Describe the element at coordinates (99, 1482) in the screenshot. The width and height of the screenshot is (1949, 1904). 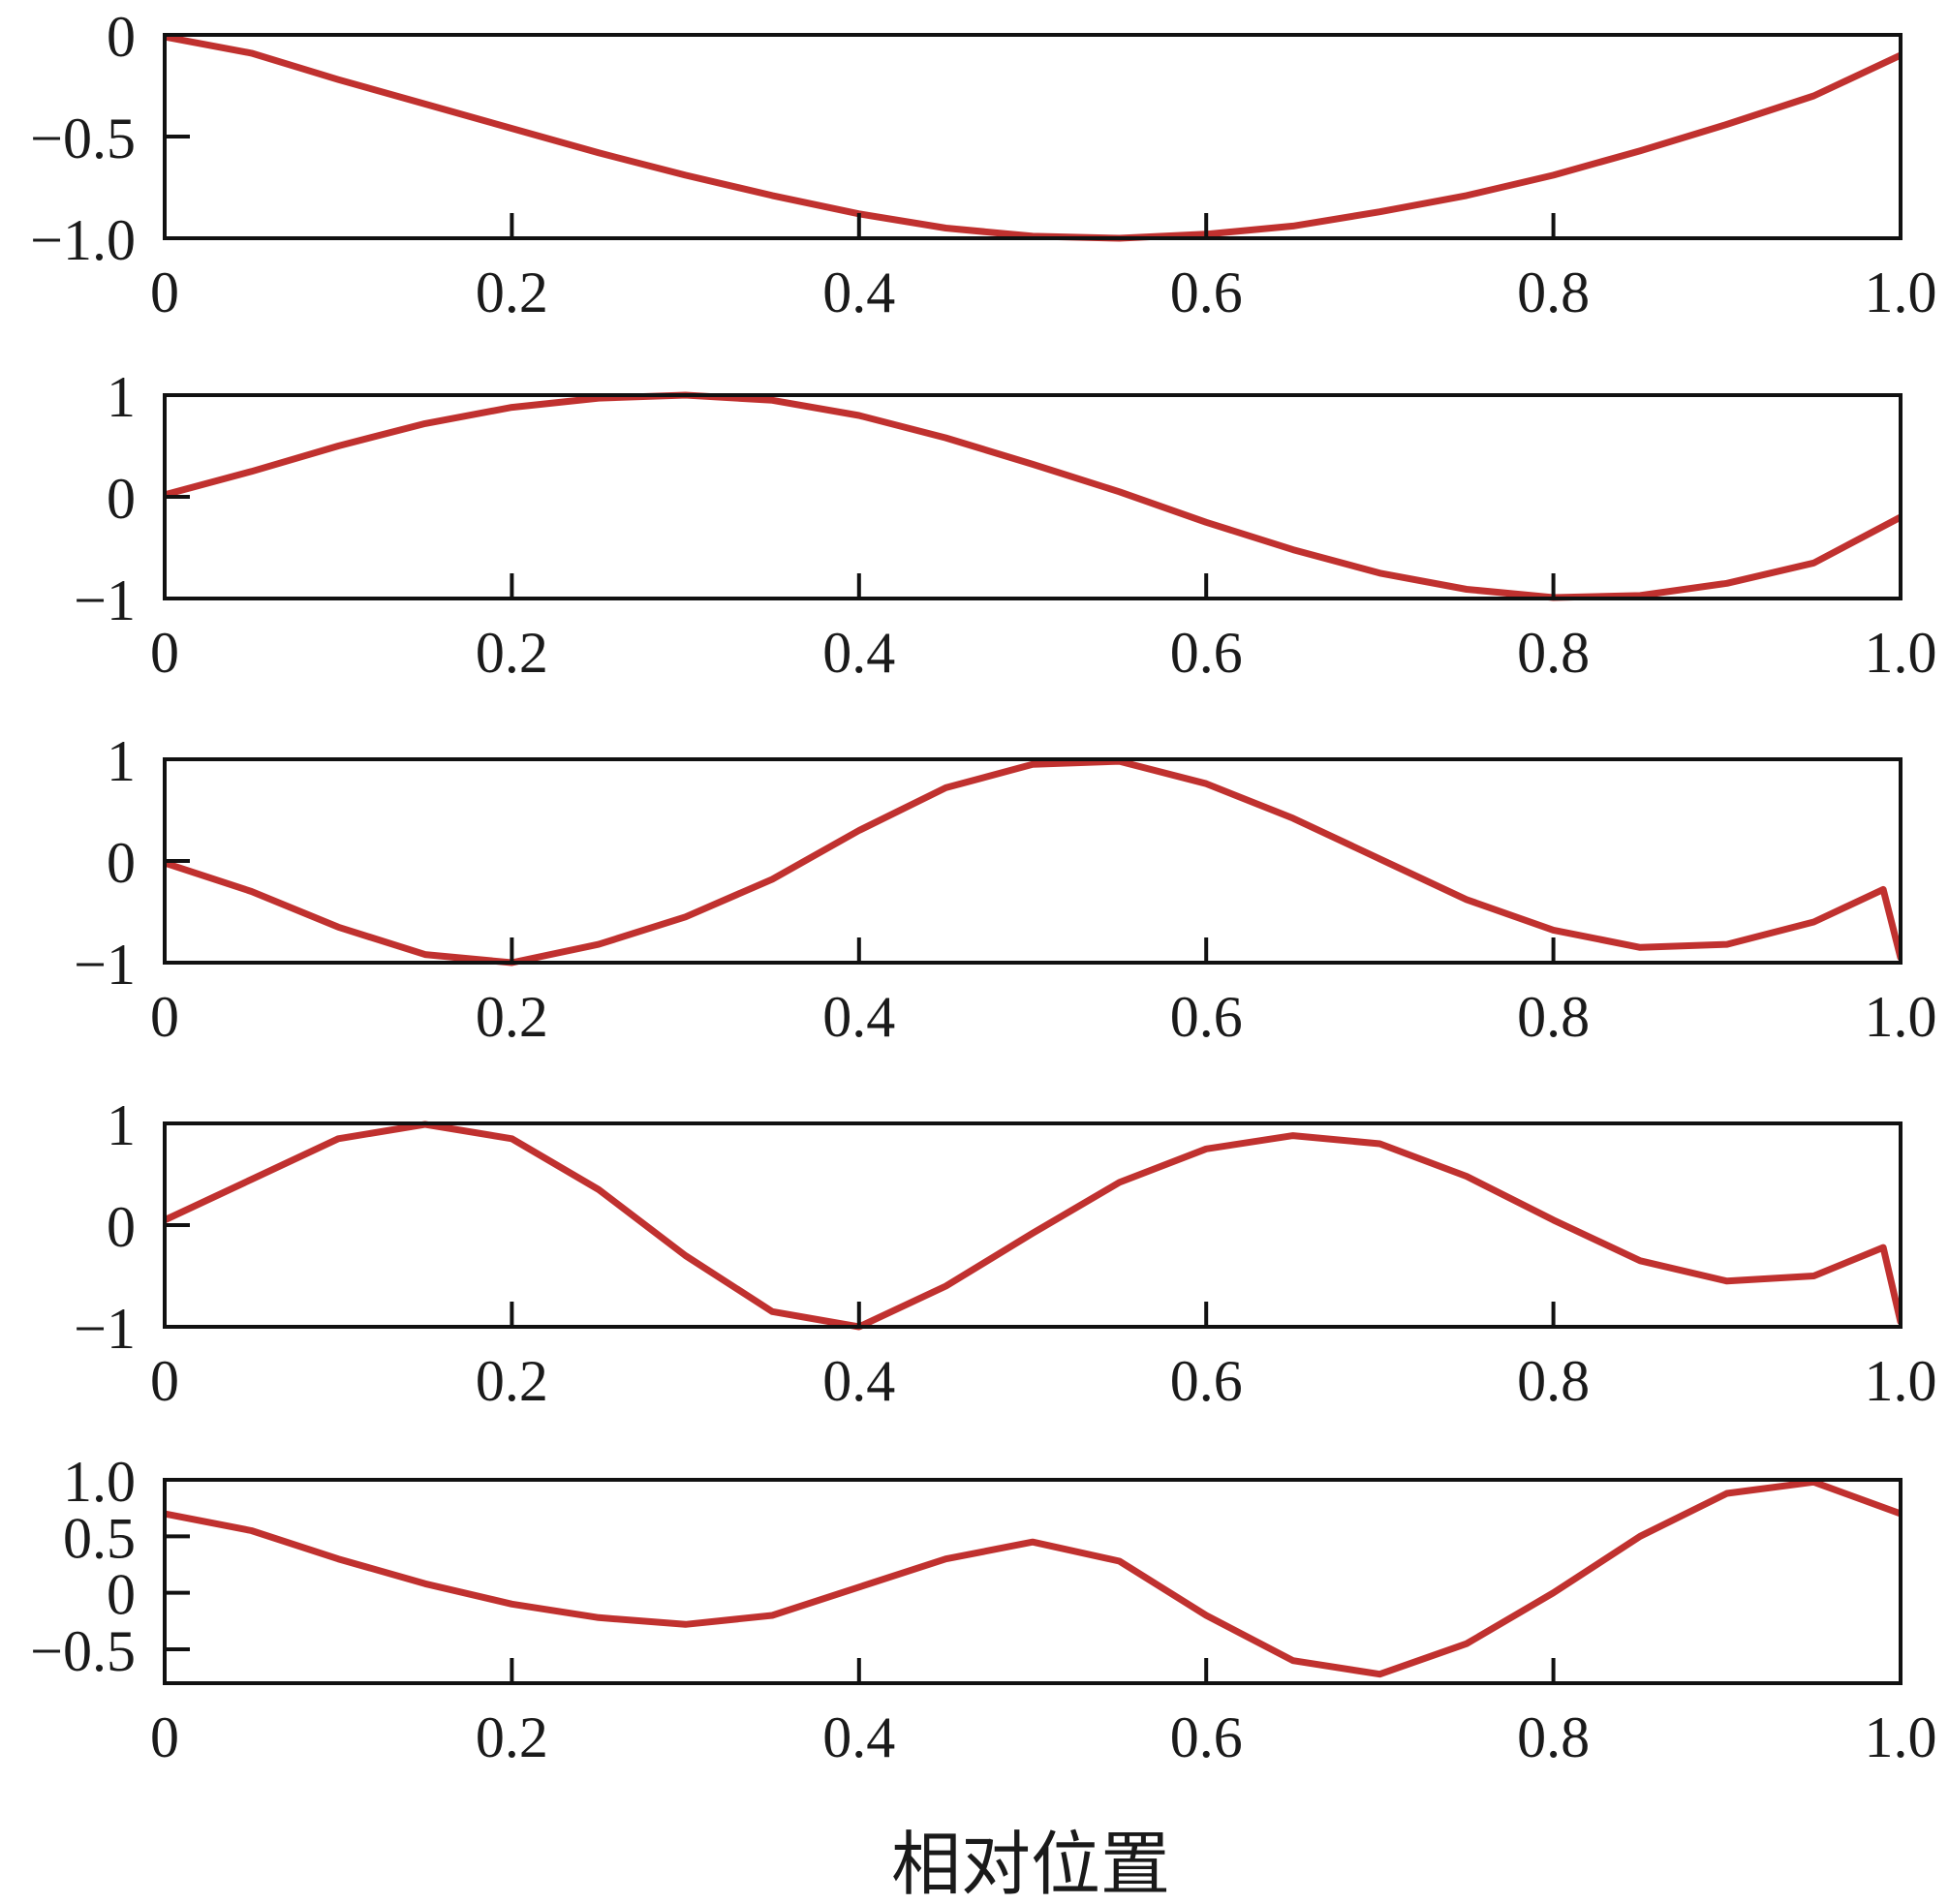
I see `y-tick-label: 1.0` at that location.